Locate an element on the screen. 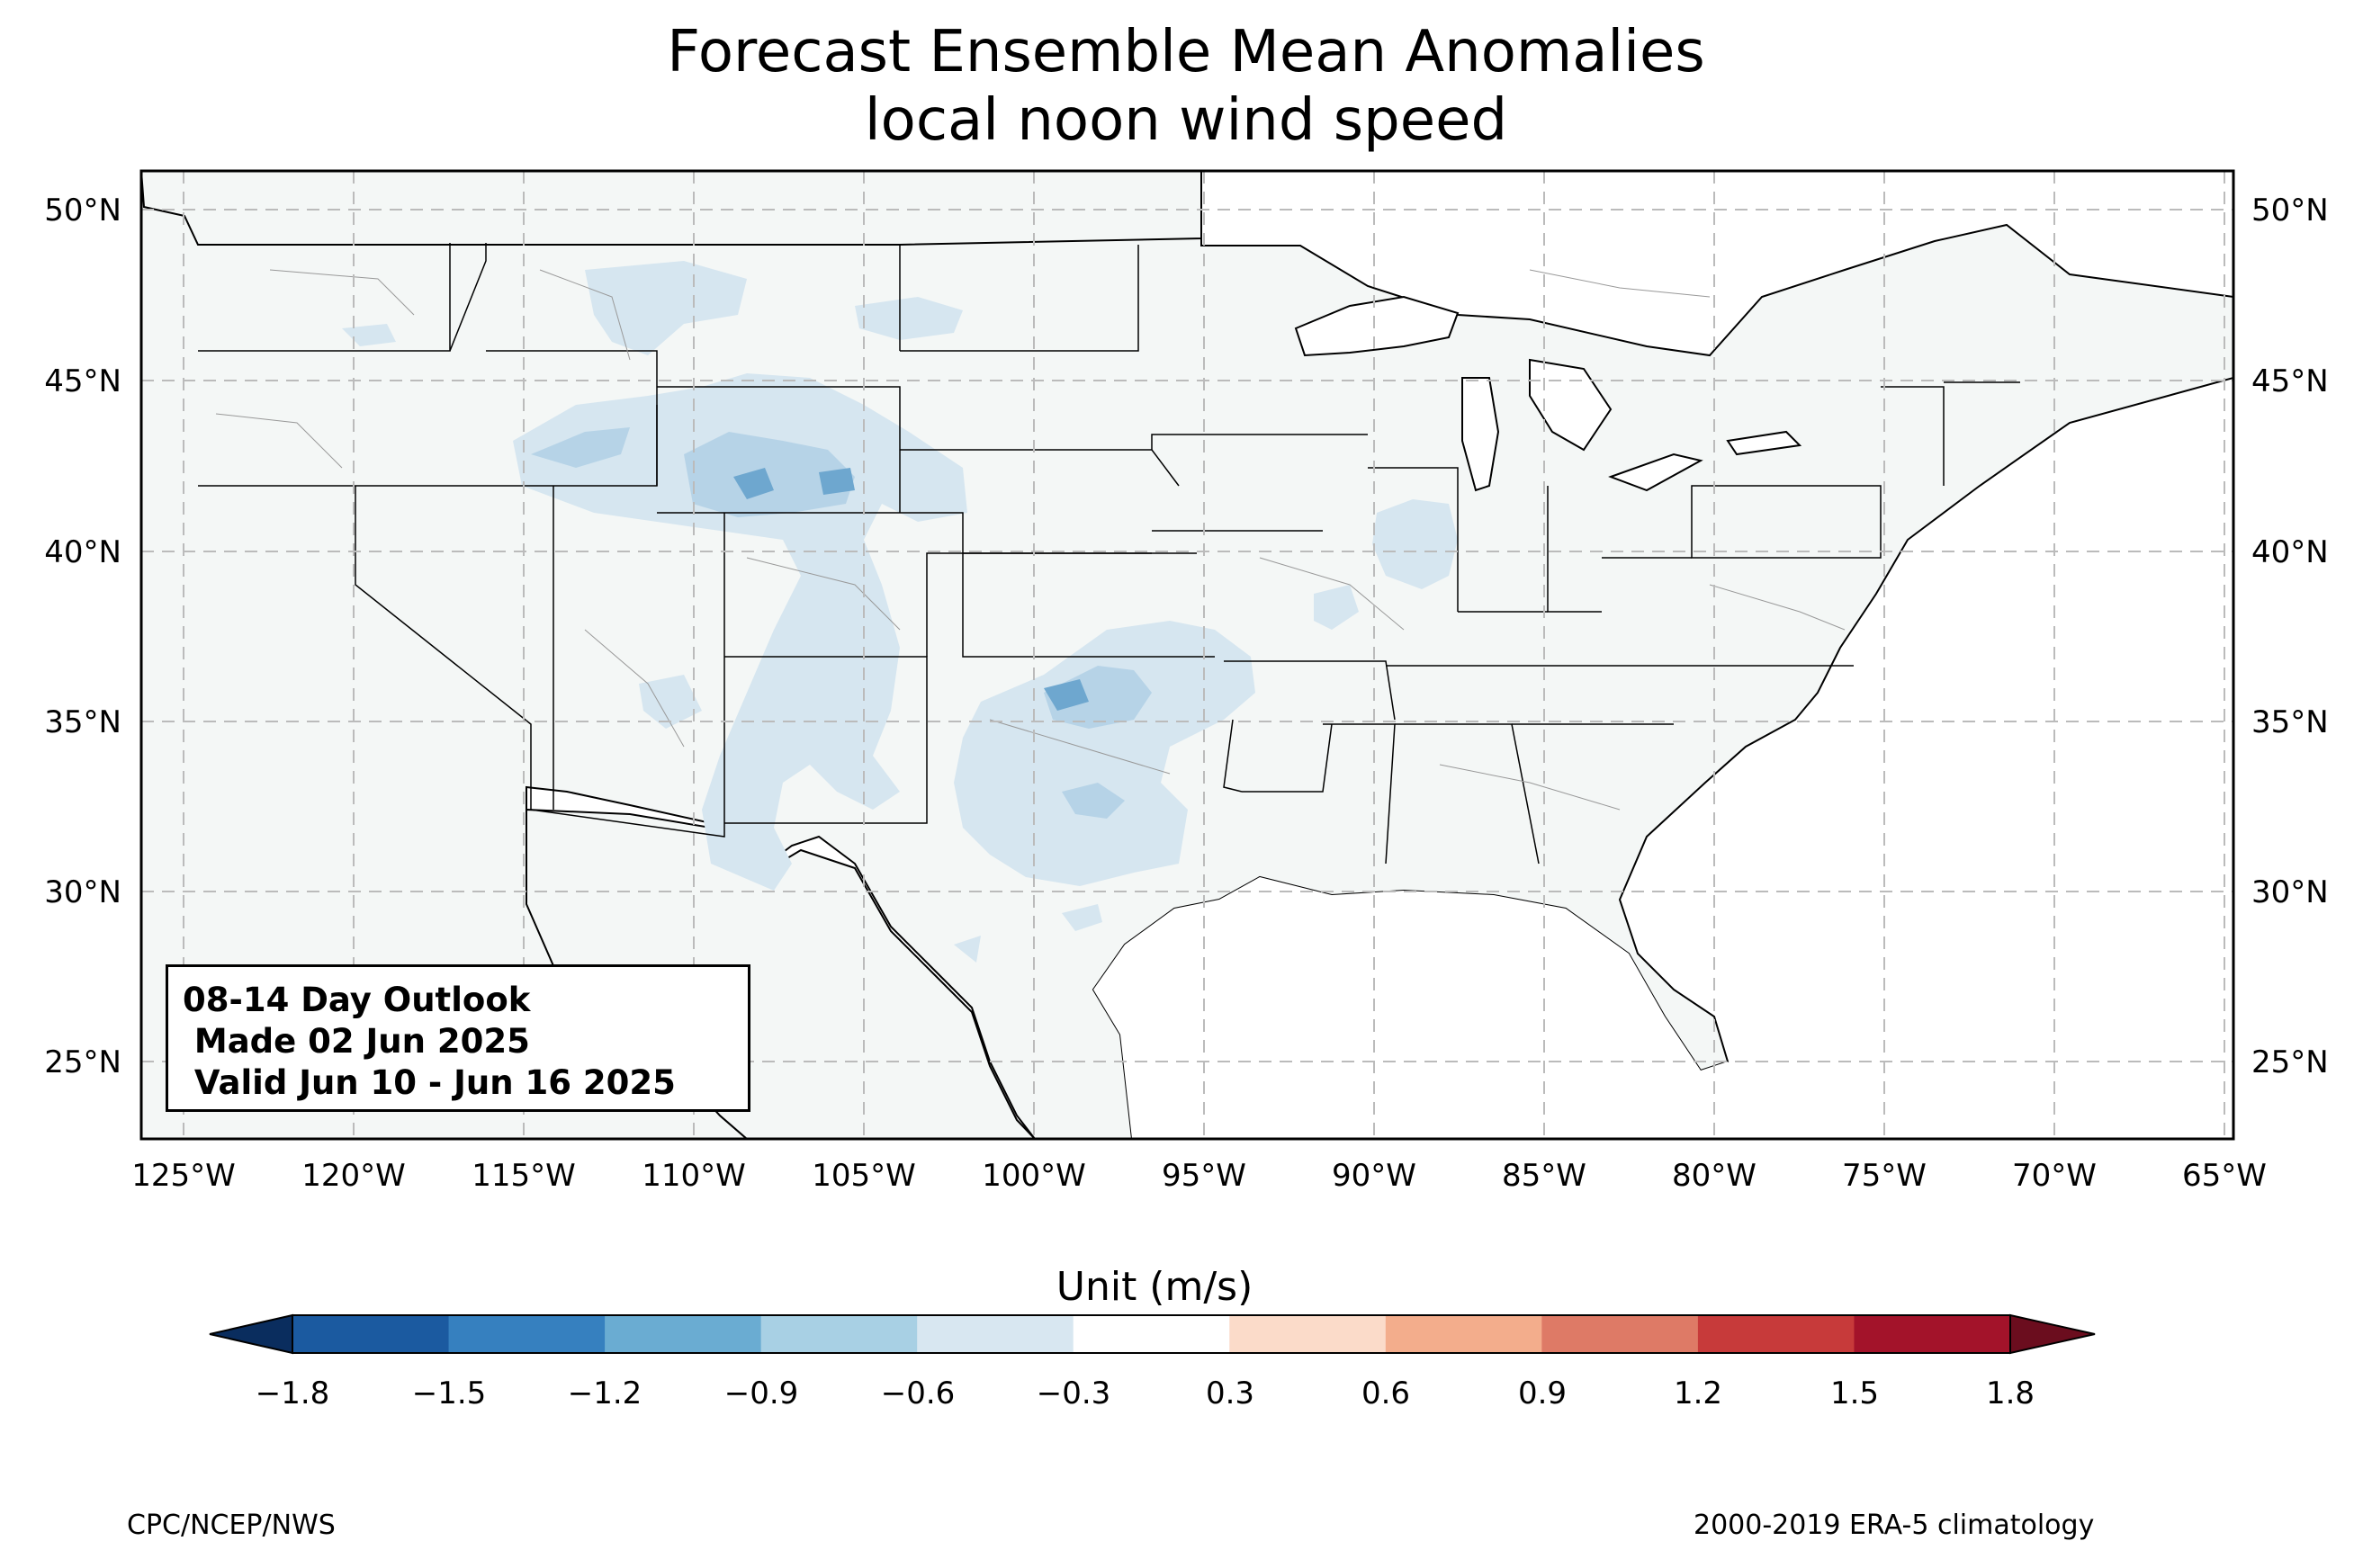 This screenshot has width=2372, height=1568. colorbar-tick-label: 0.3 is located at coordinates (1230, 1393).